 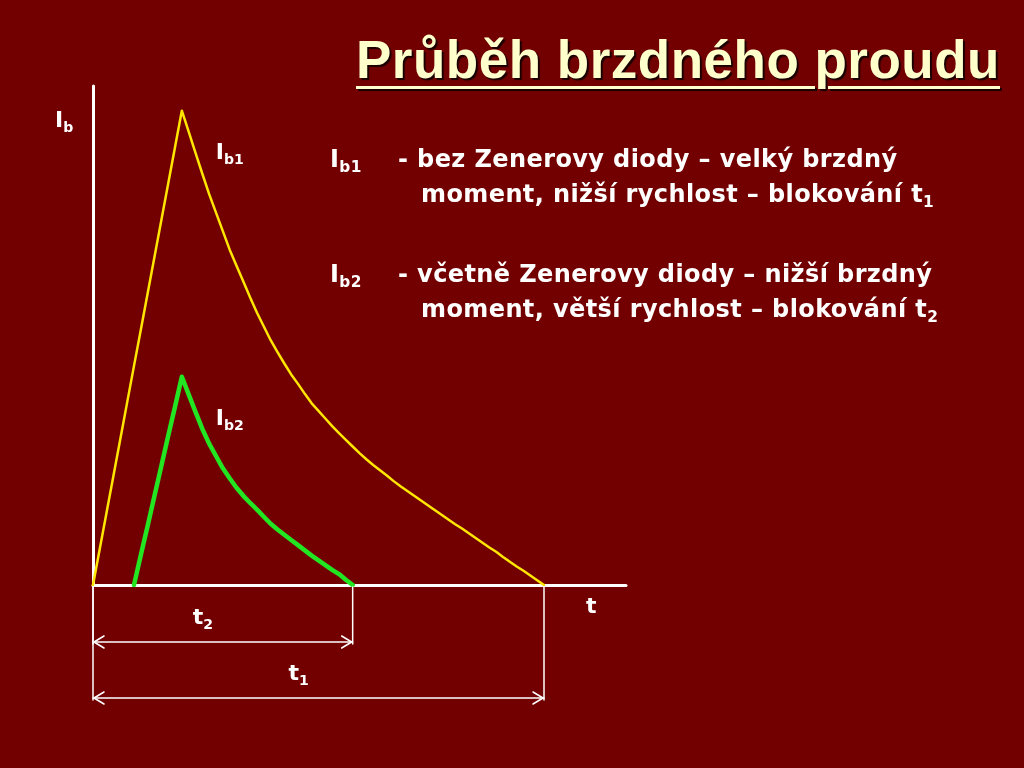 I want to click on y-axis-title: I$_{b}$, so click(x=64, y=121).